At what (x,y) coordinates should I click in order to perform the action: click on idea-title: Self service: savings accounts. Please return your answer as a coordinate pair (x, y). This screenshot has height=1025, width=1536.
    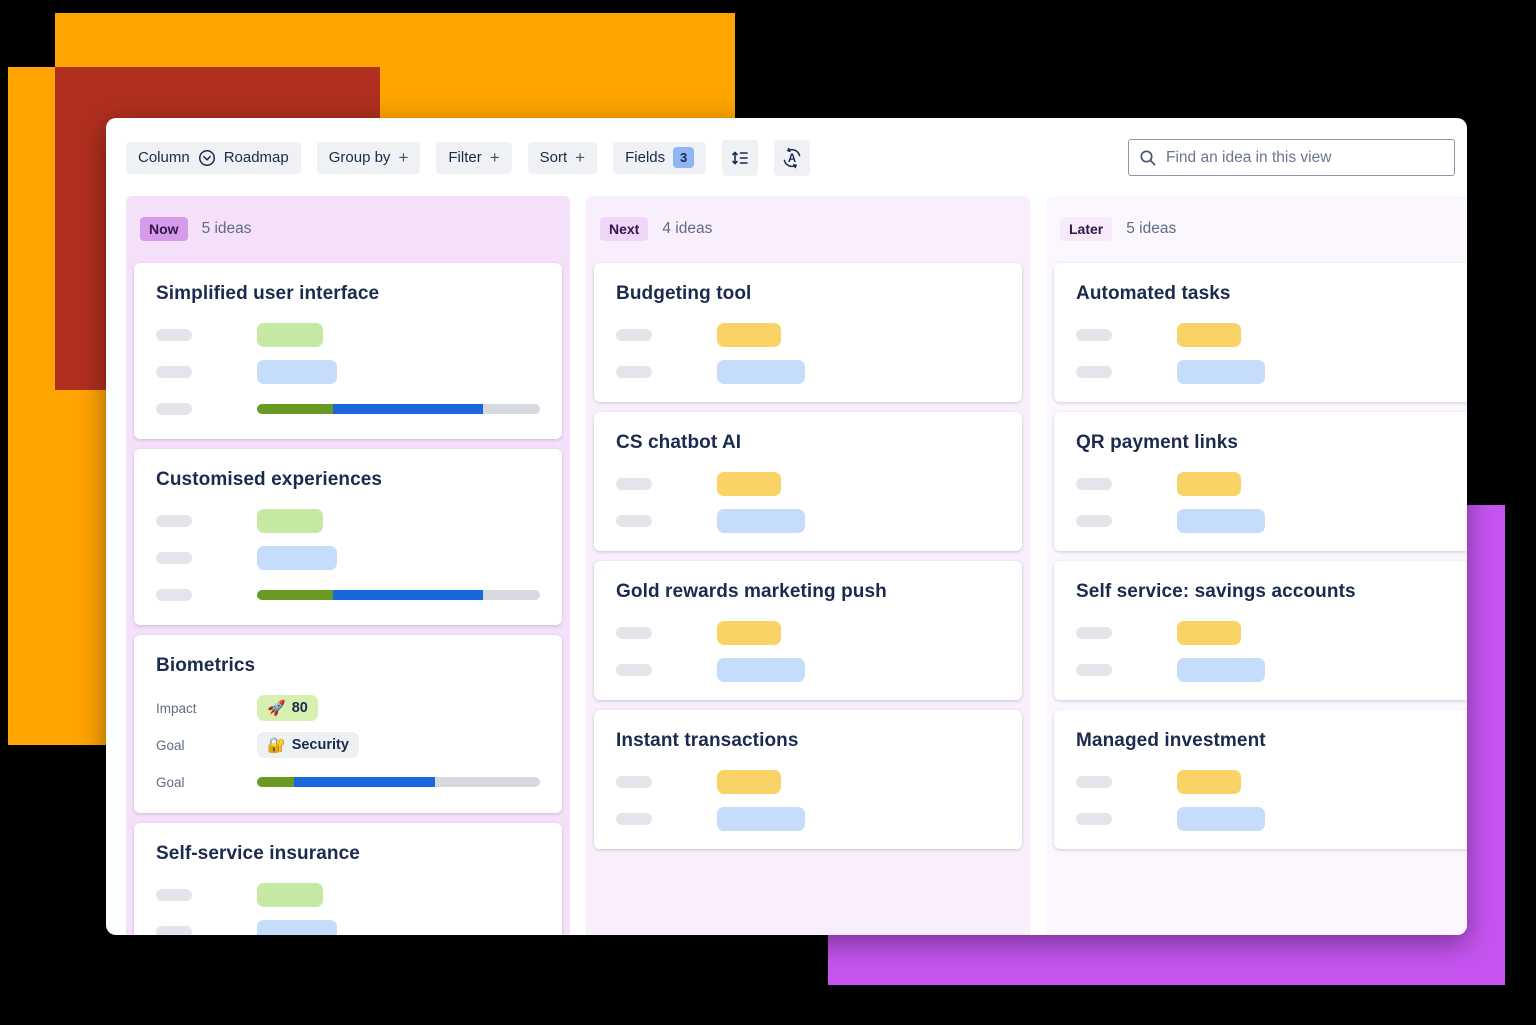
    Looking at the image, I should click on (1216, 591).